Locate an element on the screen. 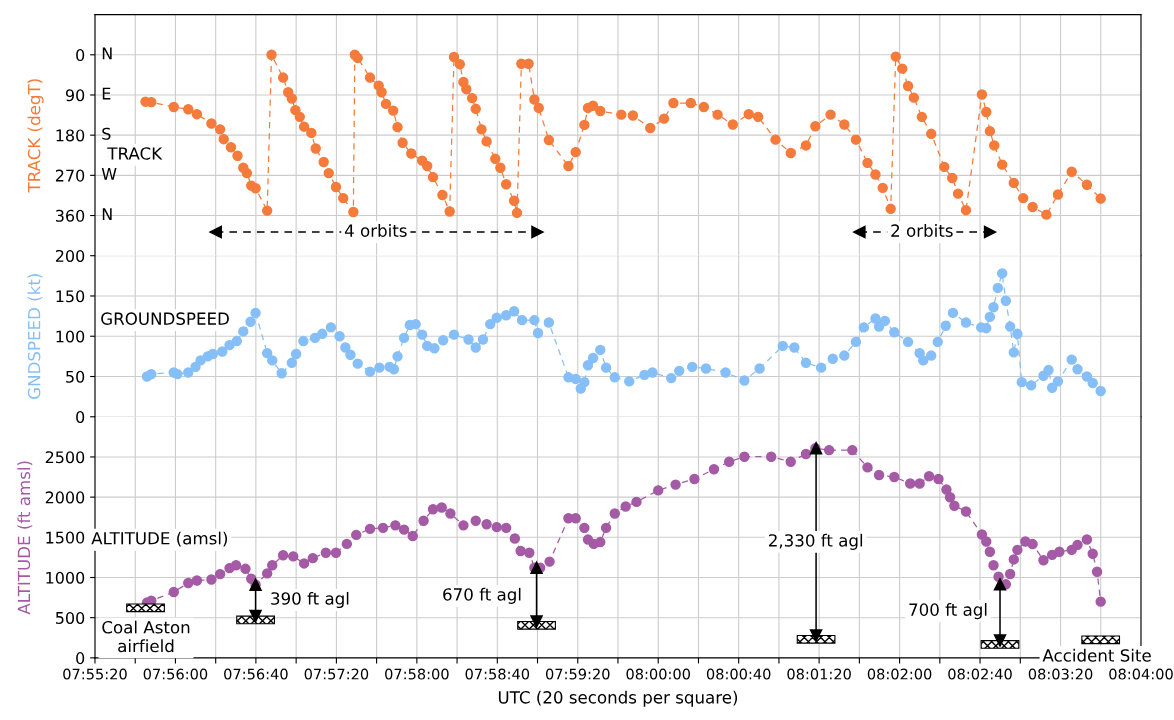 The image size is (1174, 720). y-tick-label: 360 is located at coordinates (70, 215).